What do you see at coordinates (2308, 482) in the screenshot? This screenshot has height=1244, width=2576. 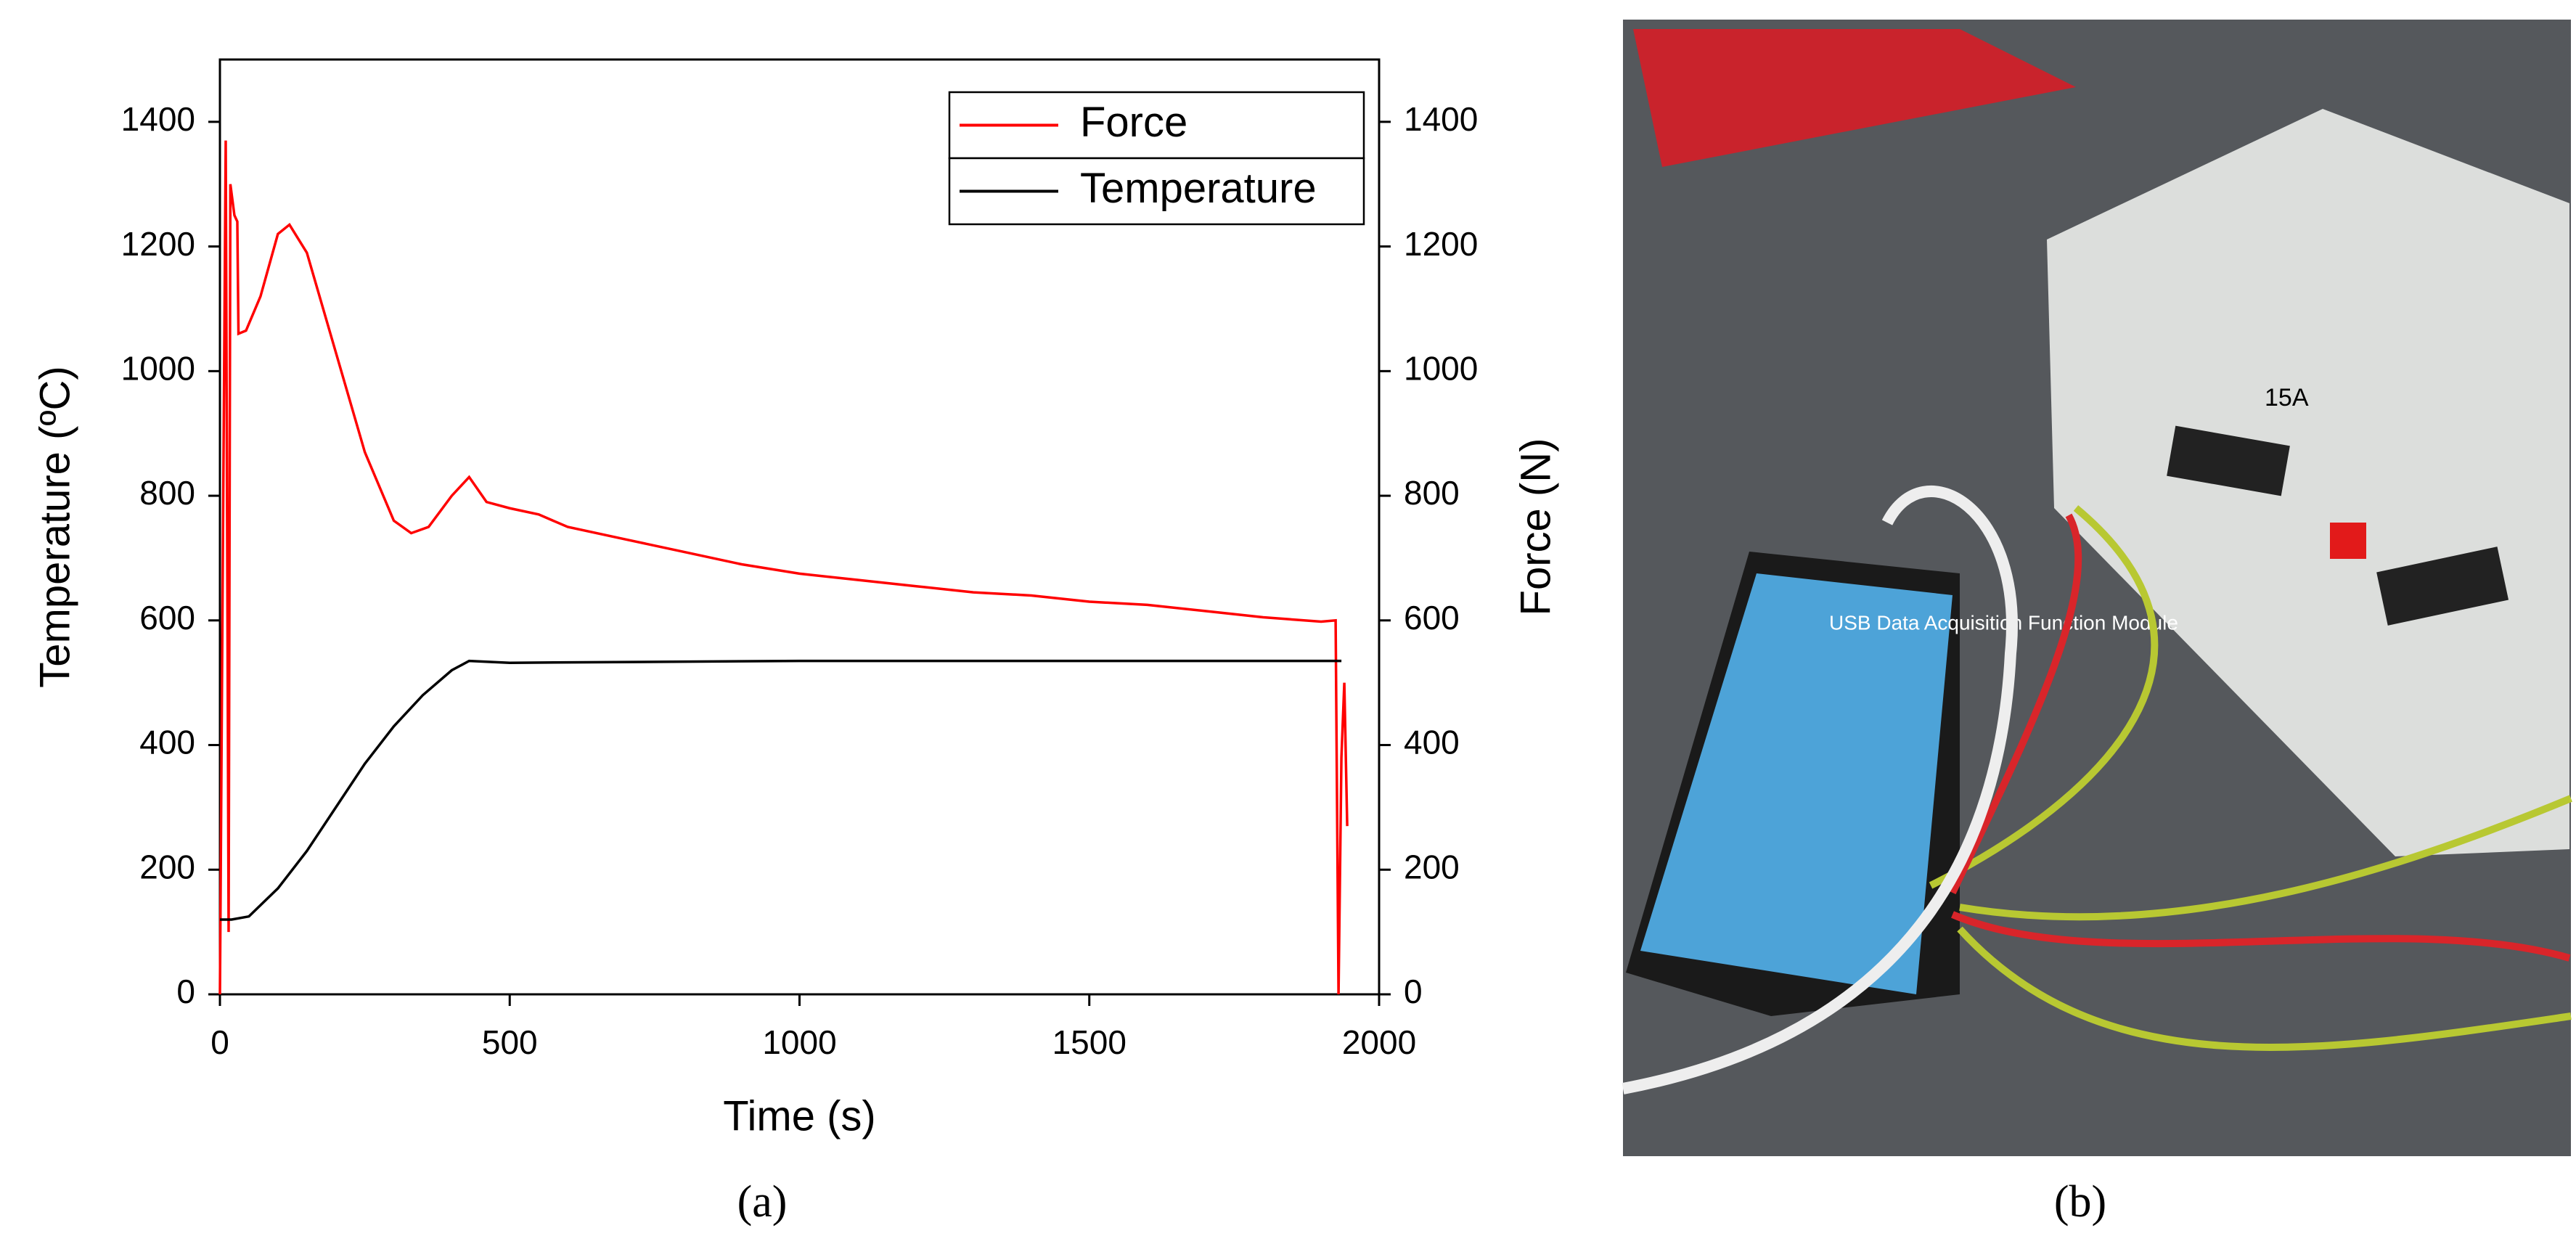 I see `control-box` at bounding box center [2308, 482].